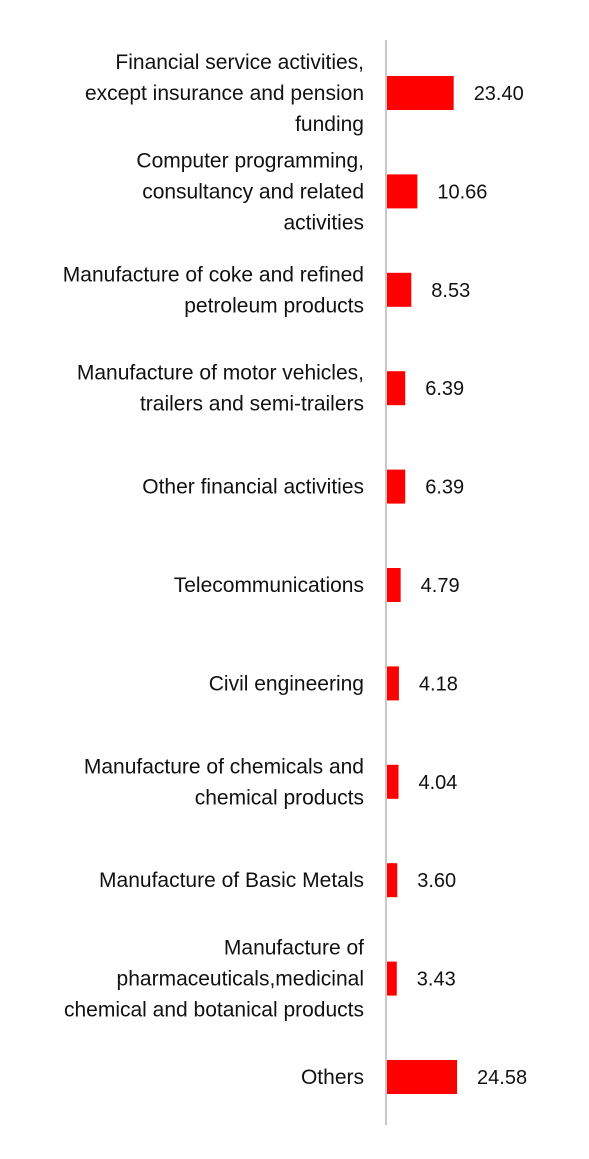 This screenshot has width=589, height=1159. What do you see at coordinates (440, 586) in the screenshot?
I see `value-label-5: 4.79` at bounding box center [440, 586].